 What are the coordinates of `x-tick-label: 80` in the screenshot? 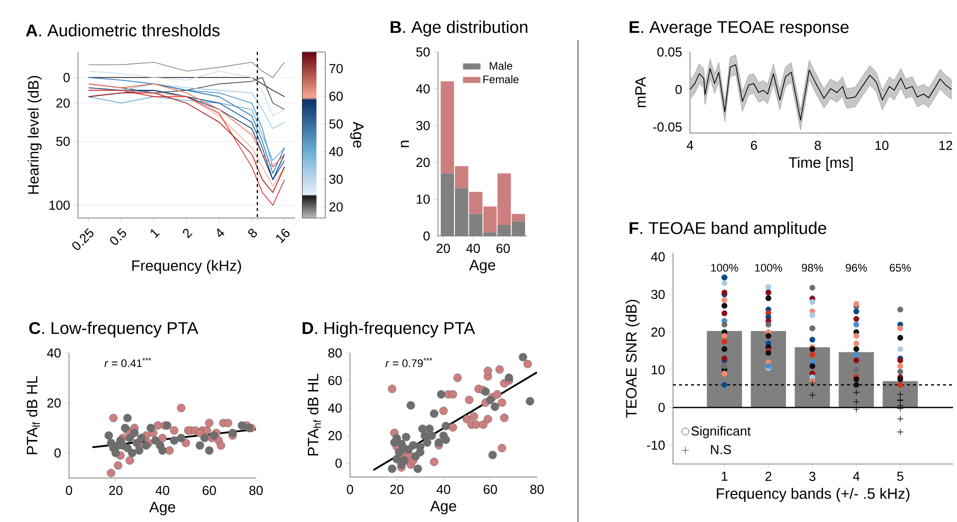 It's located at (537, 489).